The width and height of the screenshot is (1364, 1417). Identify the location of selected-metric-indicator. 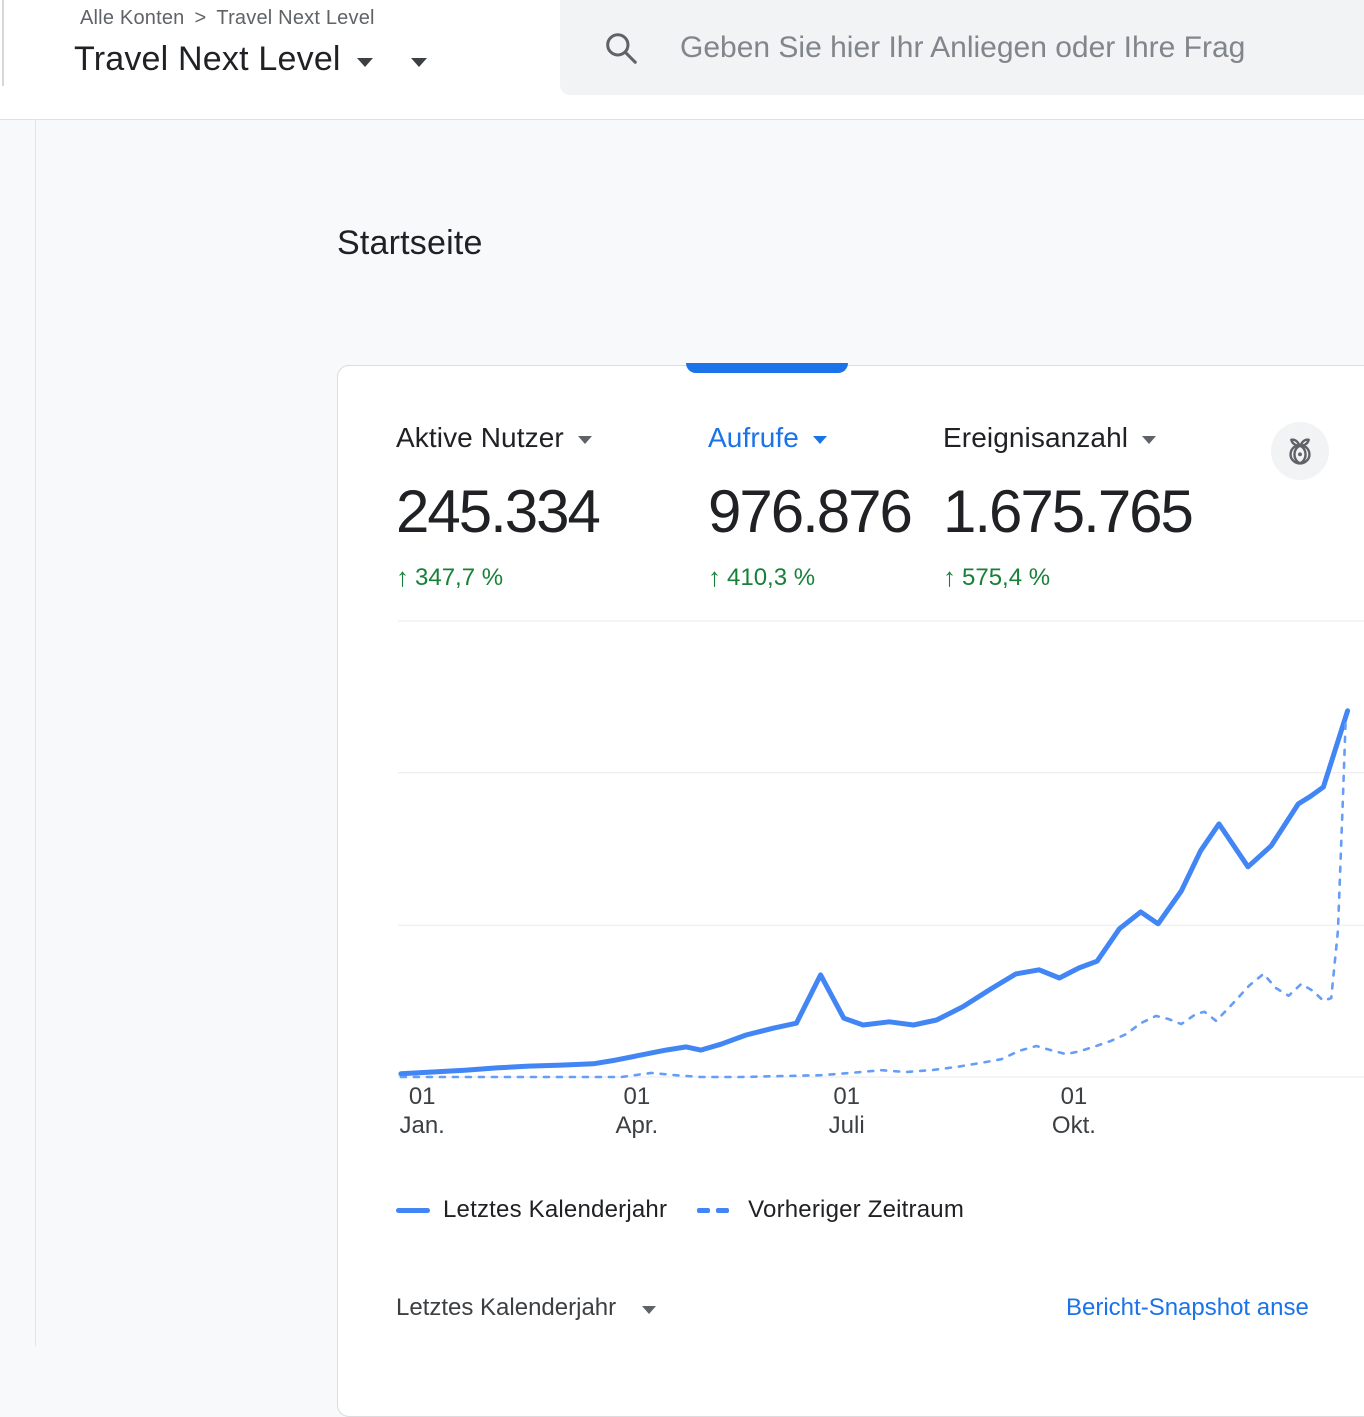
(767, 368).